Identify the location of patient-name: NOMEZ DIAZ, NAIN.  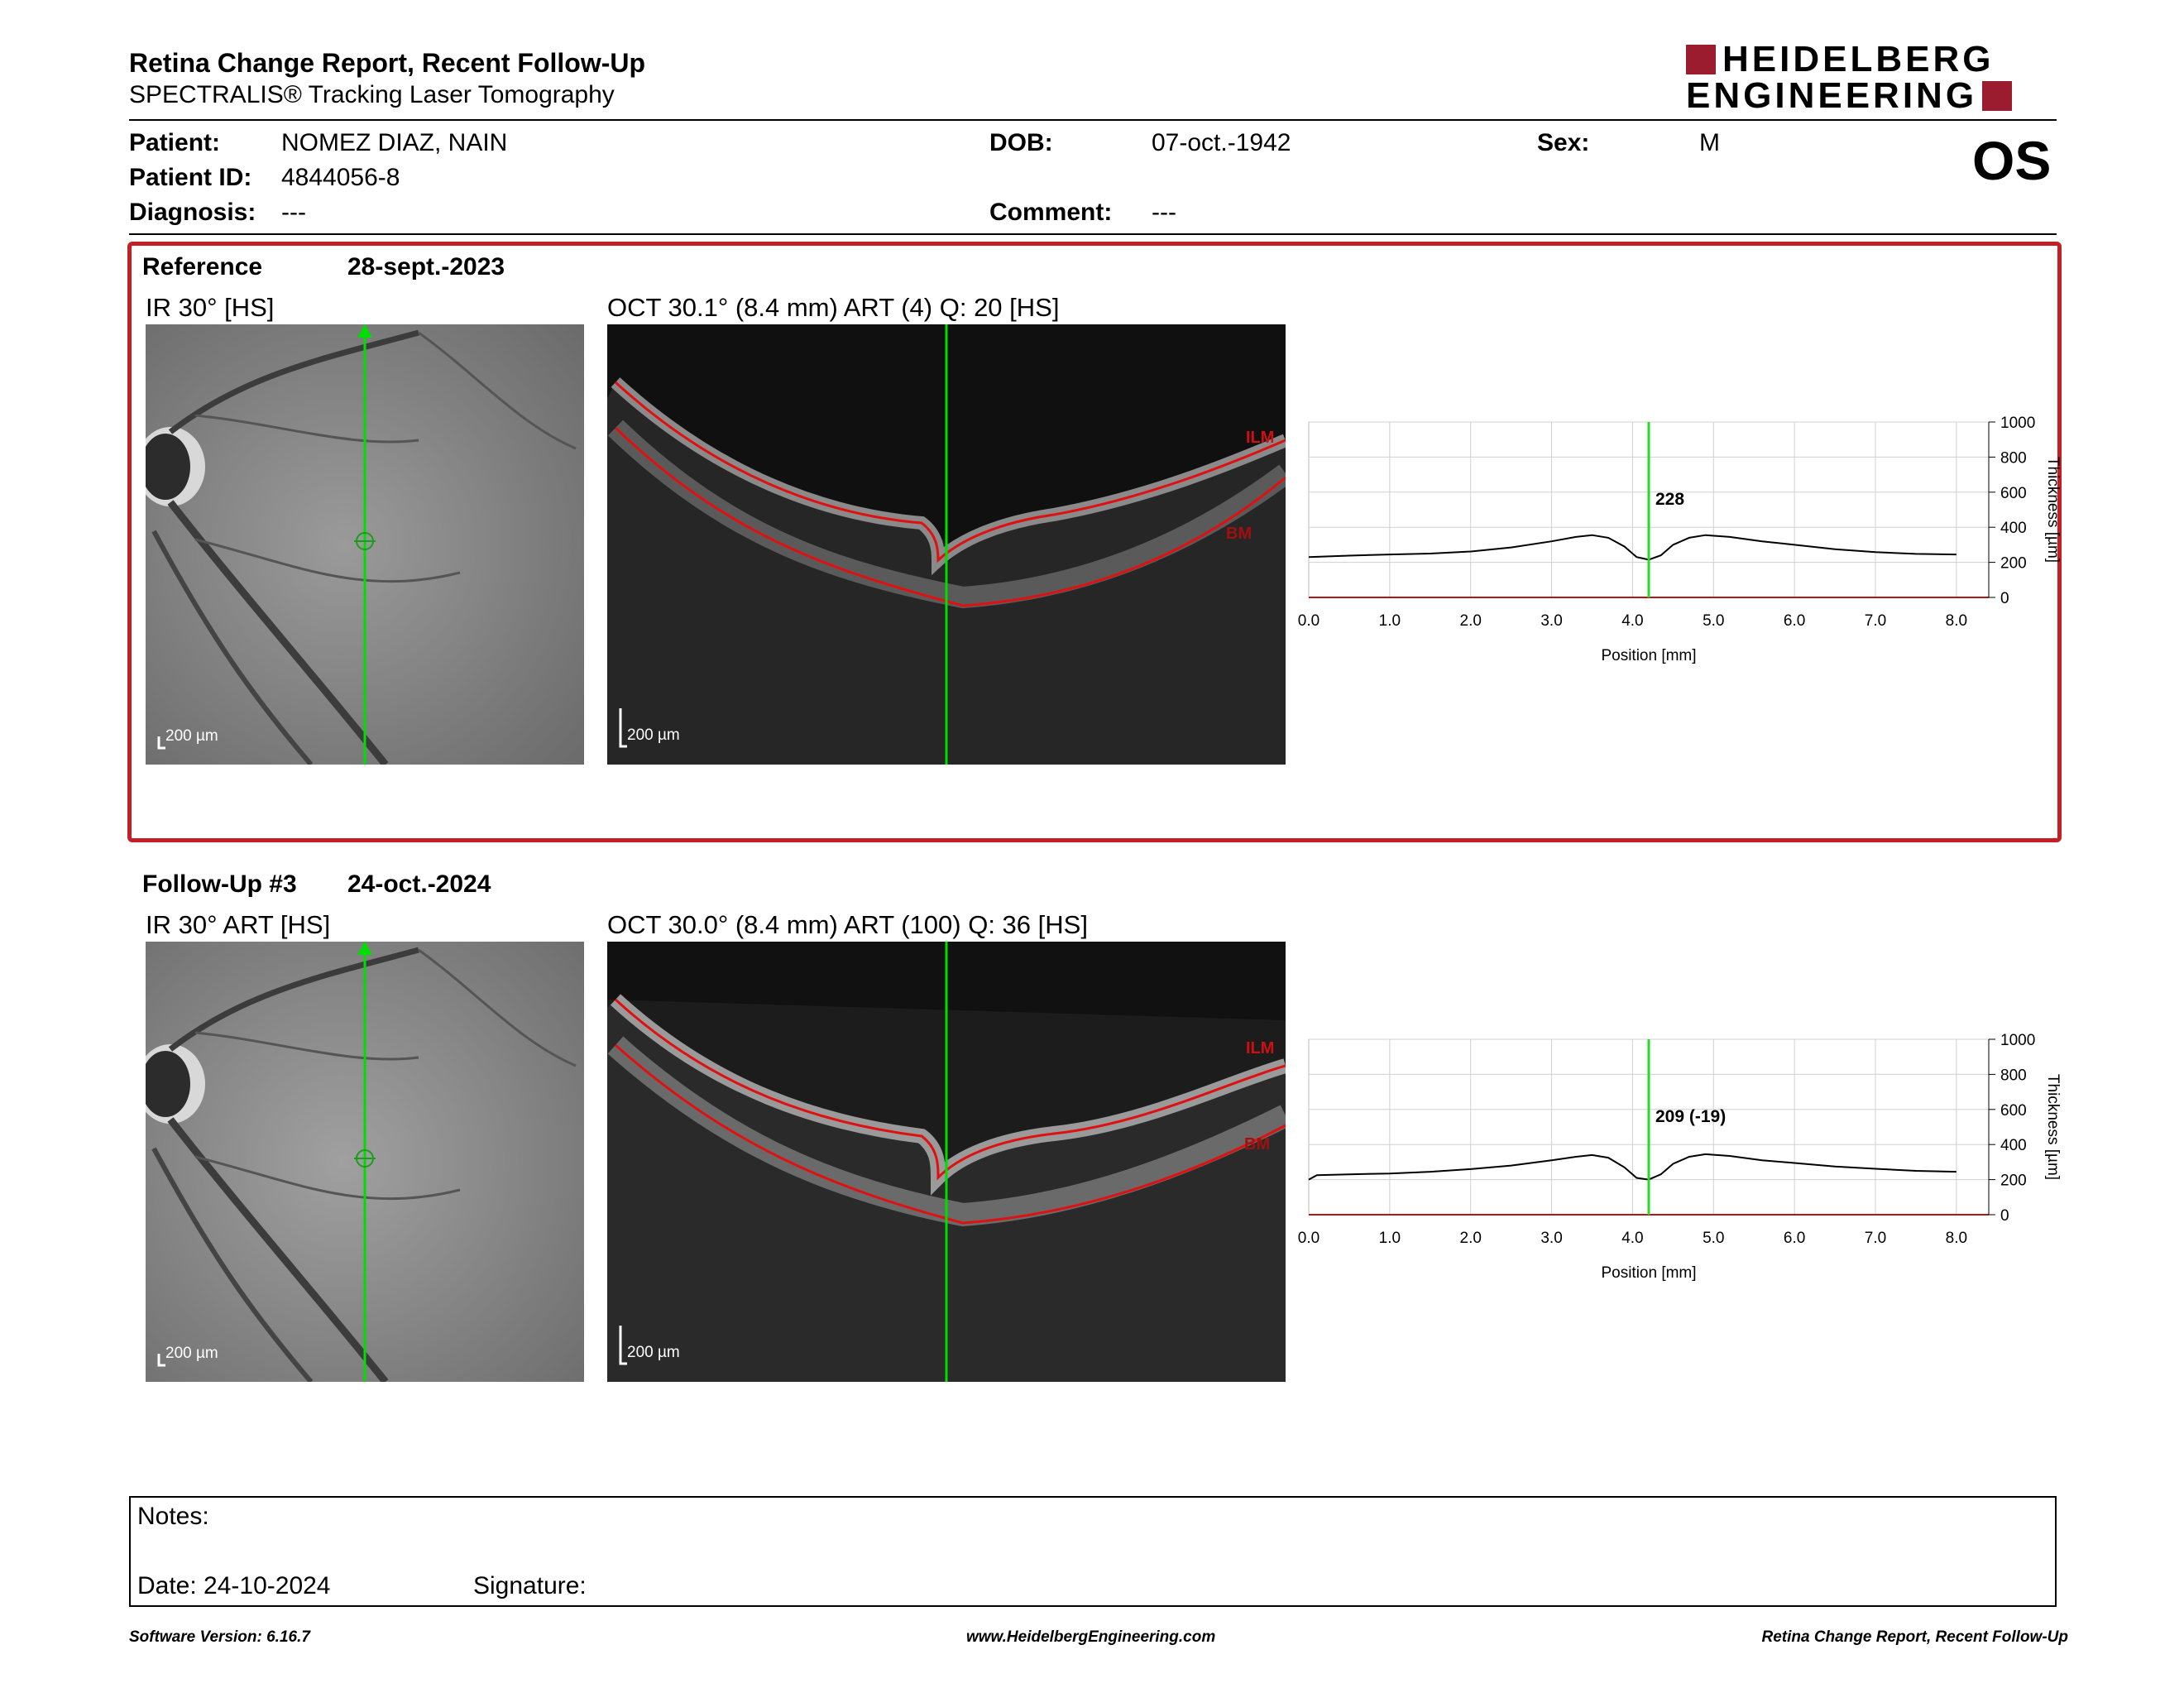
(394, 142).